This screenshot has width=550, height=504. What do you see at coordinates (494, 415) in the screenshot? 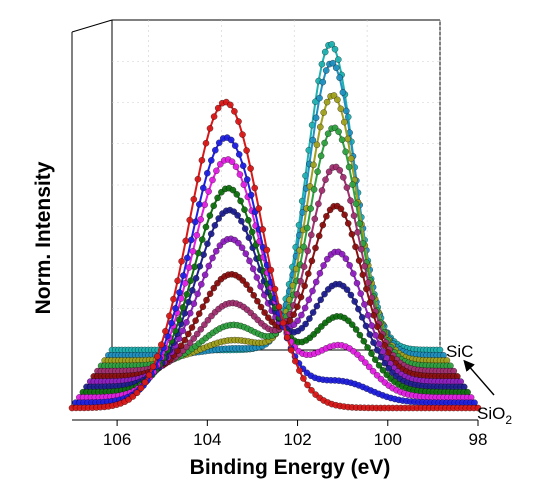
I see `sio2-label: SiO2` at bounding box center [494, 415].